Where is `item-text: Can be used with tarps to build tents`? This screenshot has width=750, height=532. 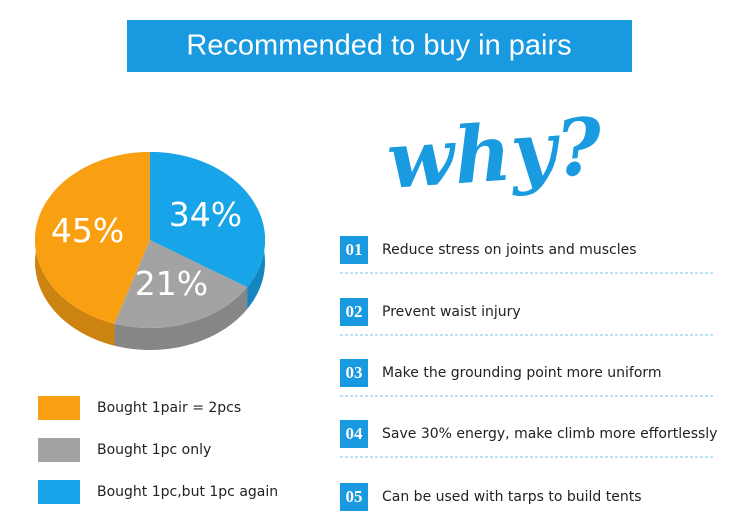
item-text: Can be used with tarps to build tents is located at coordinates (512, 497).